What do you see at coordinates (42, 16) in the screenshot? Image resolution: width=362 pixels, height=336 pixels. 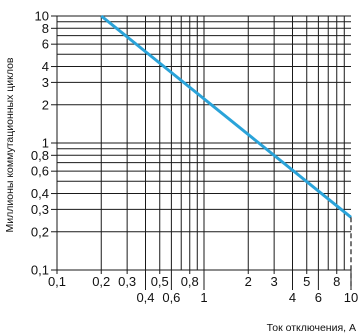 I see `y-tick-label: 10` at bounding box center [42, 16].